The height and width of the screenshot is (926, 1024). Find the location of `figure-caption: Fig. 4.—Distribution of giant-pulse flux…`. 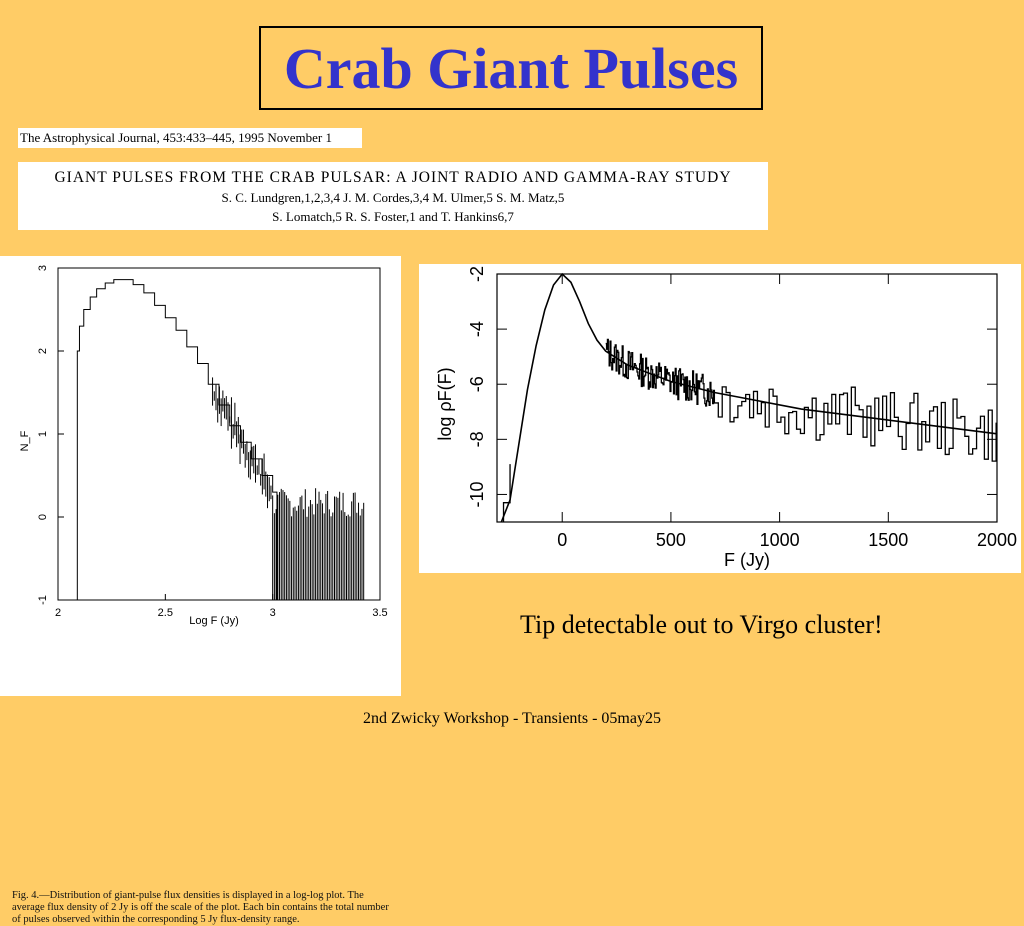

figure-caption: Fig. 4.—Distribution of giant-pulse flux… is located at coordinates (200, 907).